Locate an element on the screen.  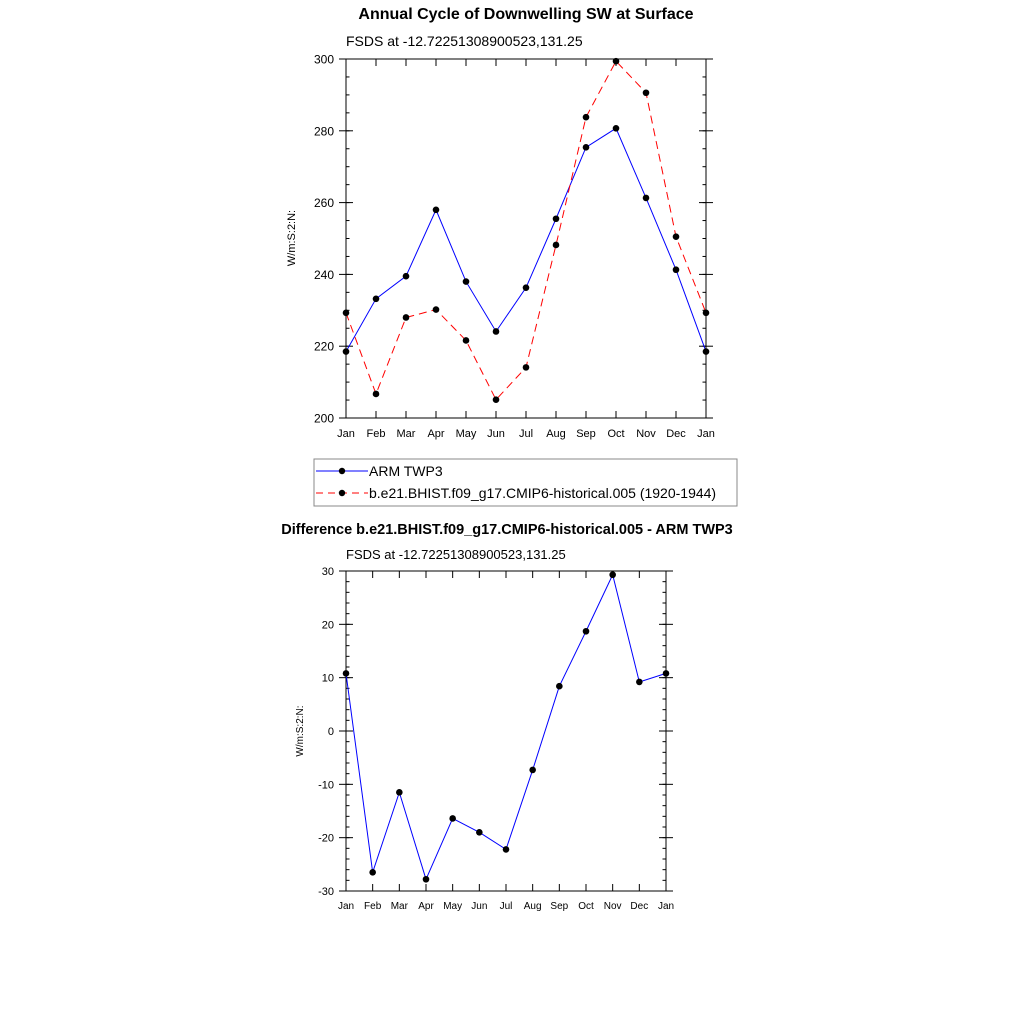
y-tick-label: 260 is located at coordinates (324, 203).